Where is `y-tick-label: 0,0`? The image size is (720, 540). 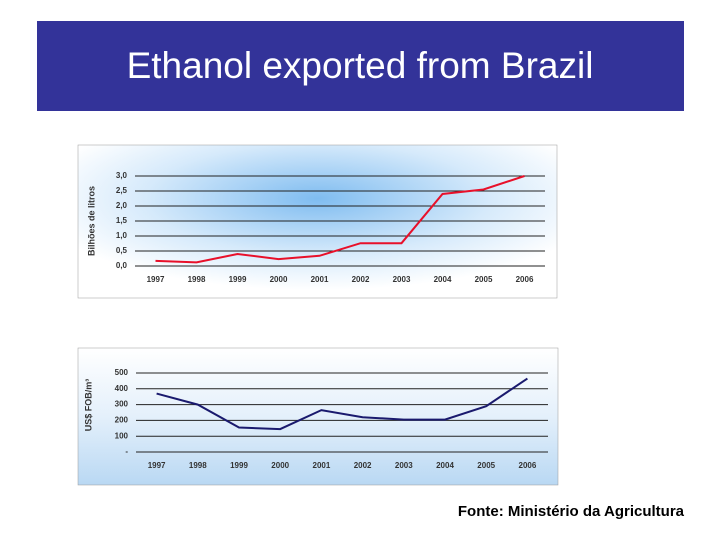
y-tick-label: 0,0 is located at coordinates (122, 265).